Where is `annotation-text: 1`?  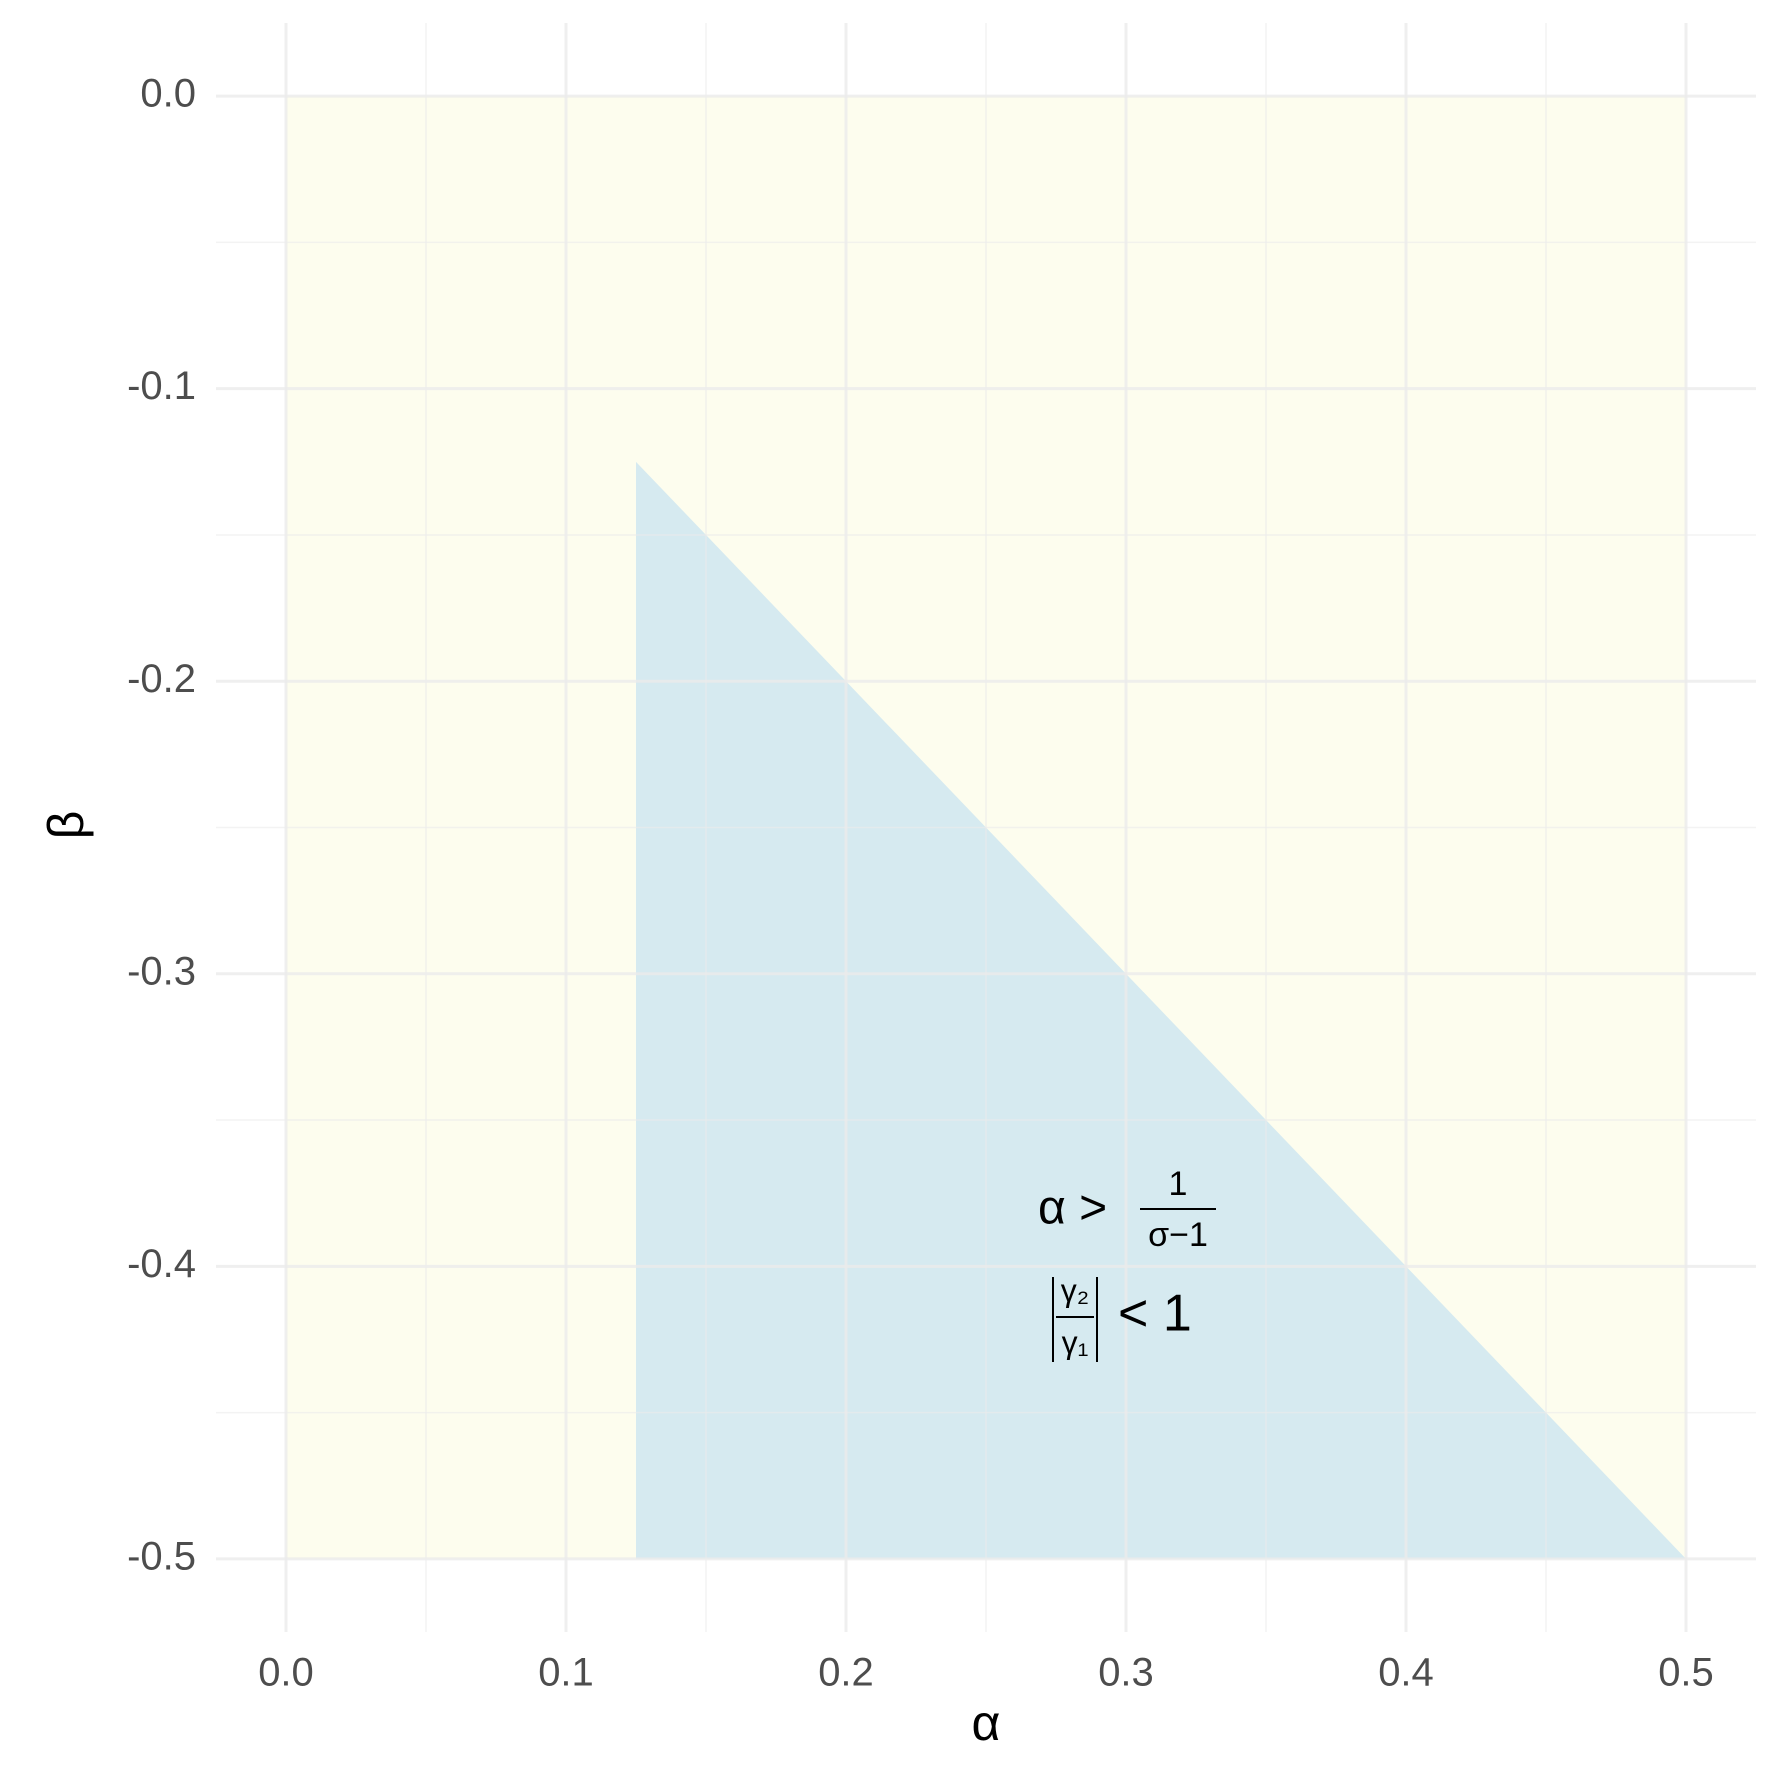 annotation-text: 1 is located at coordinates (1178, 1184).